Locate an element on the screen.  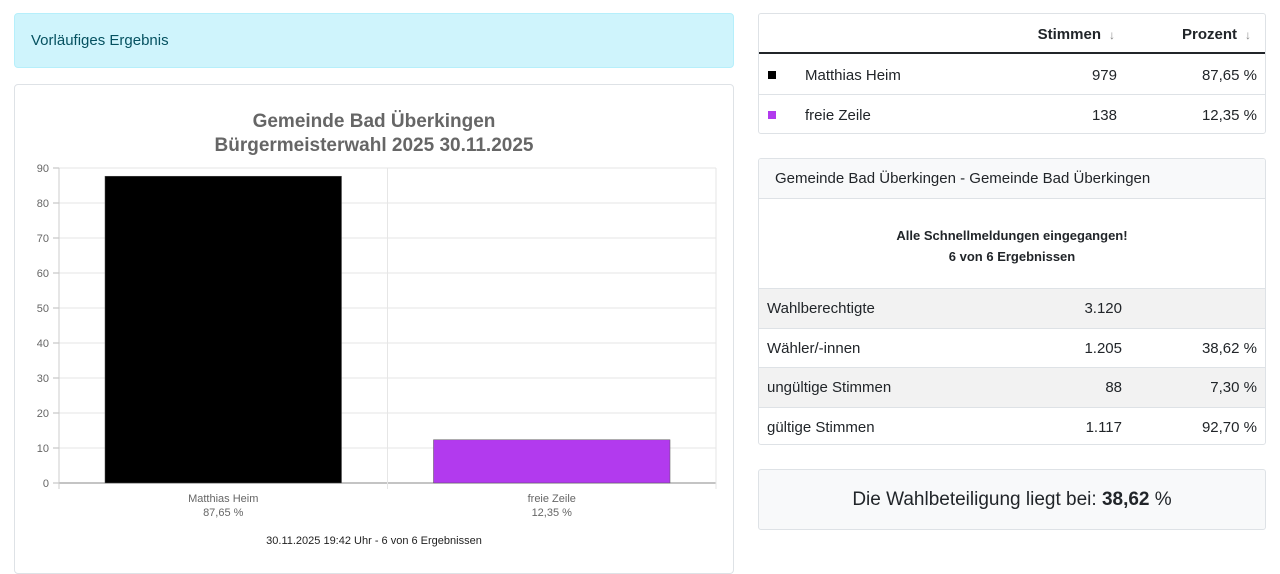
table-row: Matthias Heim 979 87,65 % is located at coordinates (1012, 75).